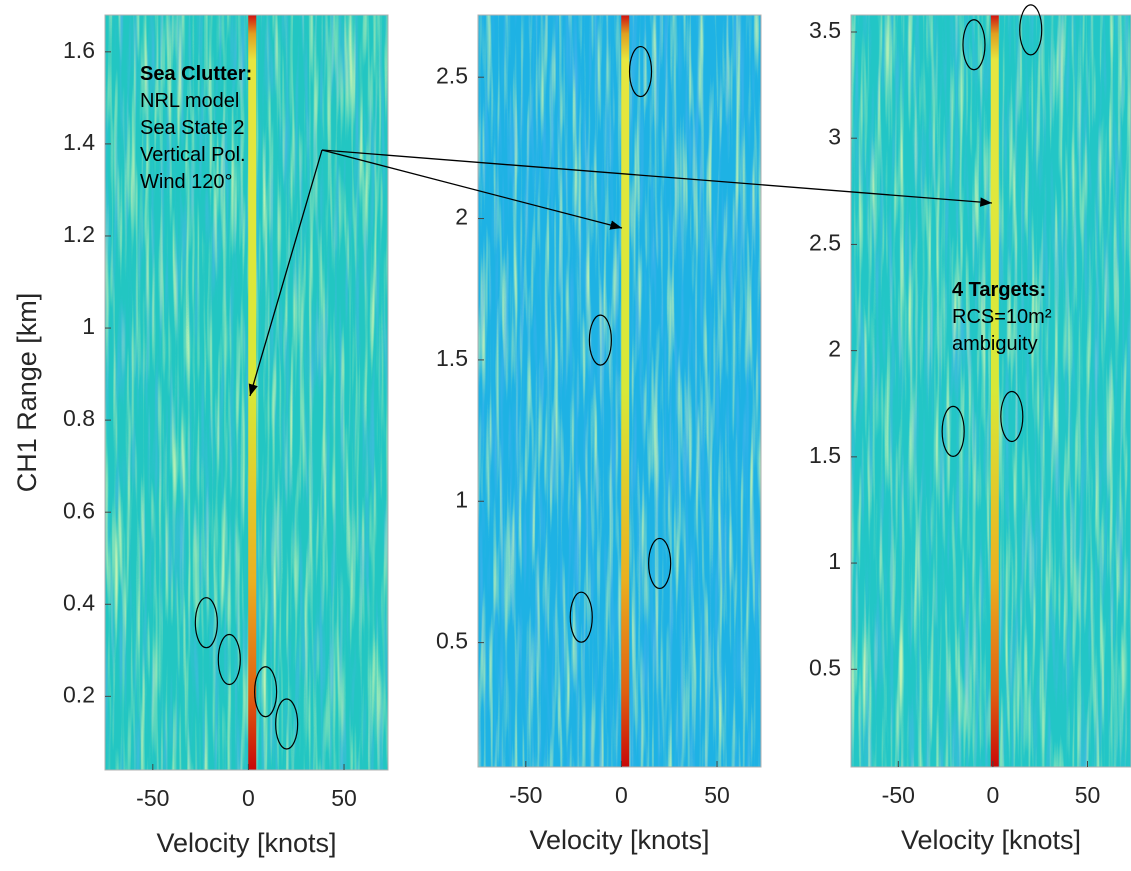  What do you see at coordinates (79, 418) in the screenshot?
I see `y-tick-label: 0.8` at bounding box center [79, 418].